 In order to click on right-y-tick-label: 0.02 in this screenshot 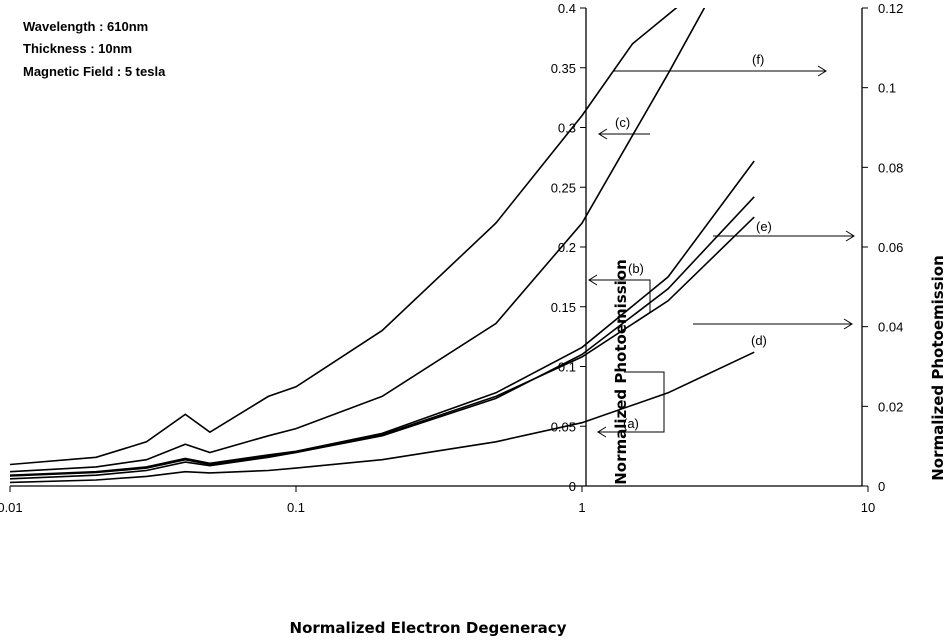, I will do `click(890, 406)`.